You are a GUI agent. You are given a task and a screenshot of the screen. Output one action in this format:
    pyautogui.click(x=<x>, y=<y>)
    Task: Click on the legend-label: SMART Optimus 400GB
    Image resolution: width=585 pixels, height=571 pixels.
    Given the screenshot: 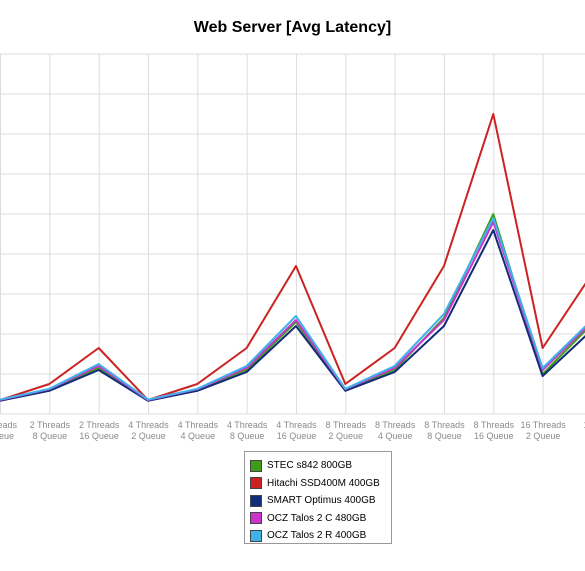 What is the action you would take?
    pyautogui.click(x=321, y=500)
    